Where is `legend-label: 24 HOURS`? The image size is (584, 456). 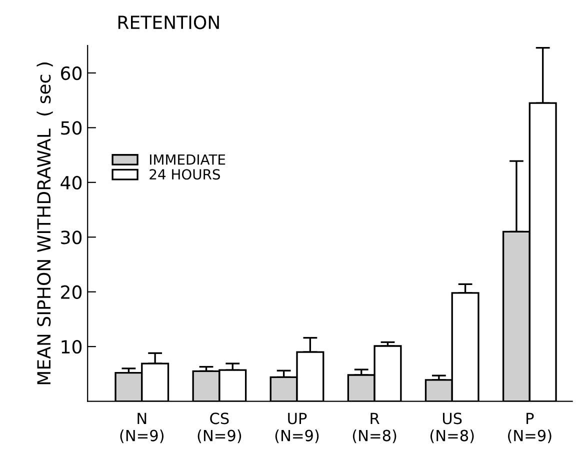 legend-label: 24 HOURS is located at coordinates (185, 174).